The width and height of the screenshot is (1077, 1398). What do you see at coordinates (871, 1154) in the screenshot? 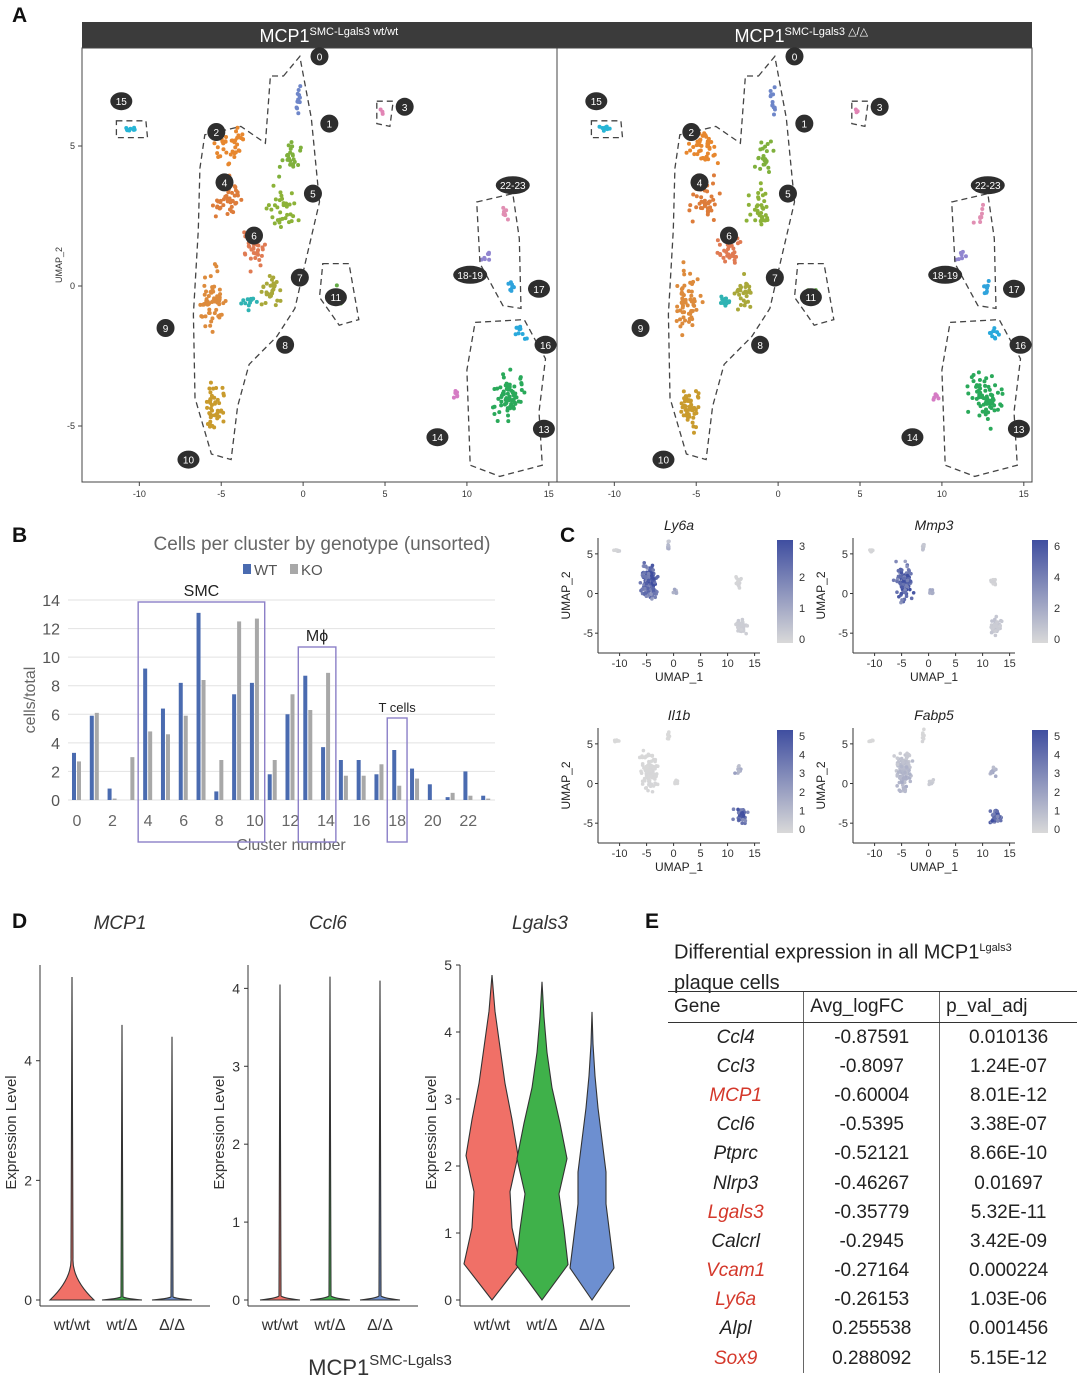
I see `cell-fc: -0.52121` at bounding box center [871, 1154].